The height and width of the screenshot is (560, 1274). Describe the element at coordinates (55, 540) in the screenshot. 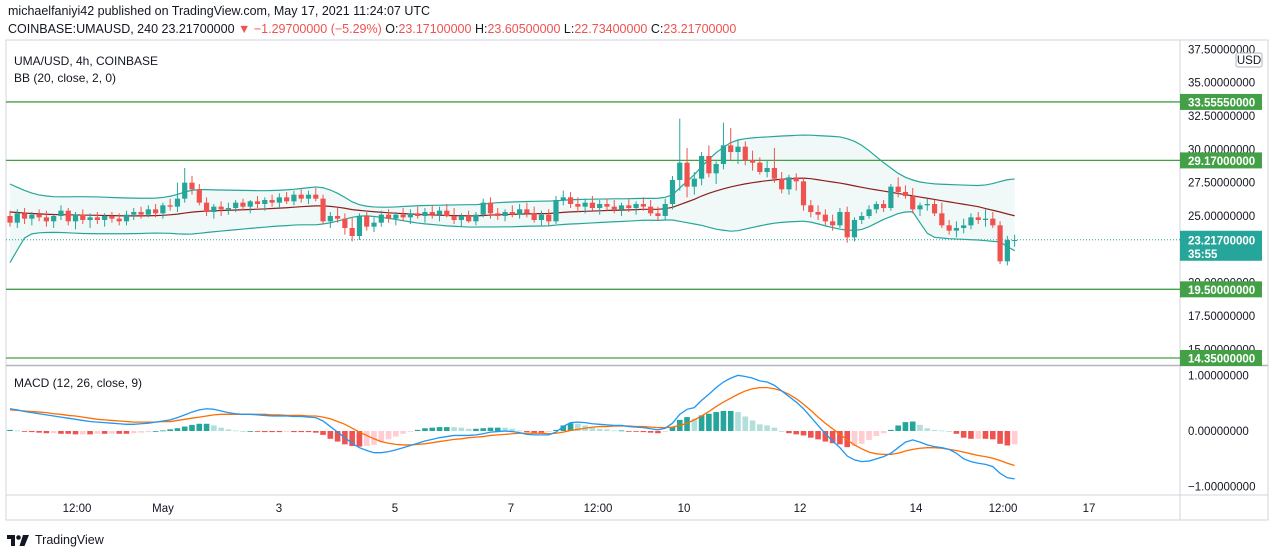

I see `tradingview-brand: TradingView` at that location.